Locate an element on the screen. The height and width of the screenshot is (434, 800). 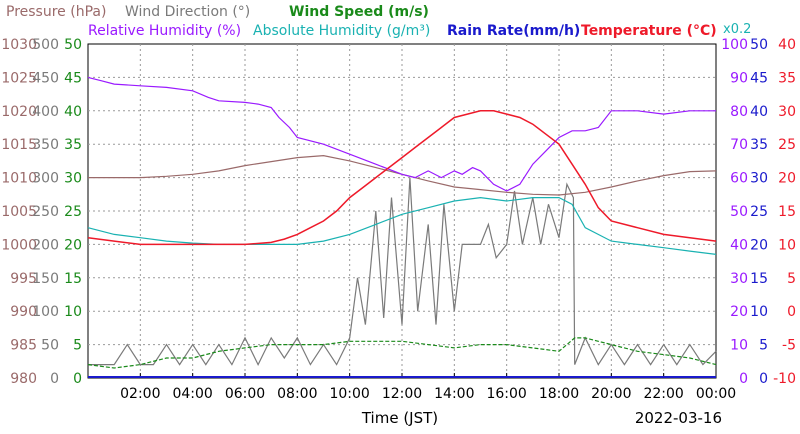
wind-speed-series is located at coordinates (402, 353).